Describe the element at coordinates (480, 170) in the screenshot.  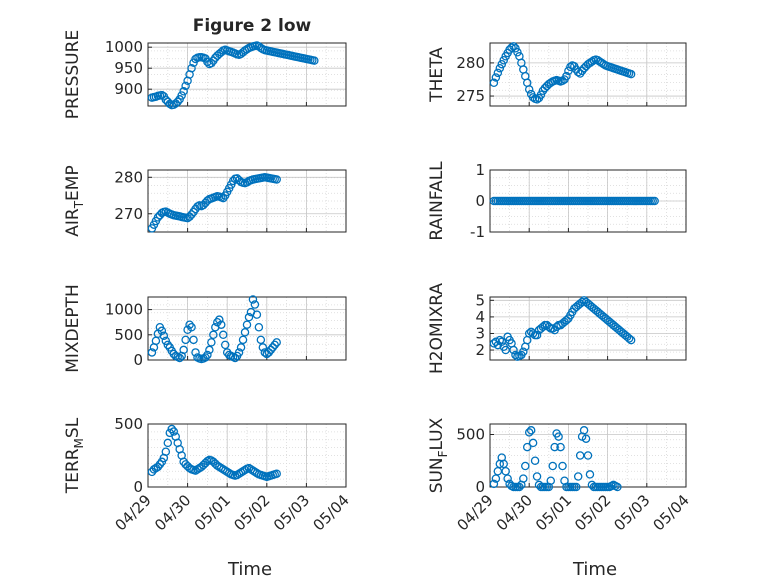
I see `panel-3-ytick-label: 1` at that location.